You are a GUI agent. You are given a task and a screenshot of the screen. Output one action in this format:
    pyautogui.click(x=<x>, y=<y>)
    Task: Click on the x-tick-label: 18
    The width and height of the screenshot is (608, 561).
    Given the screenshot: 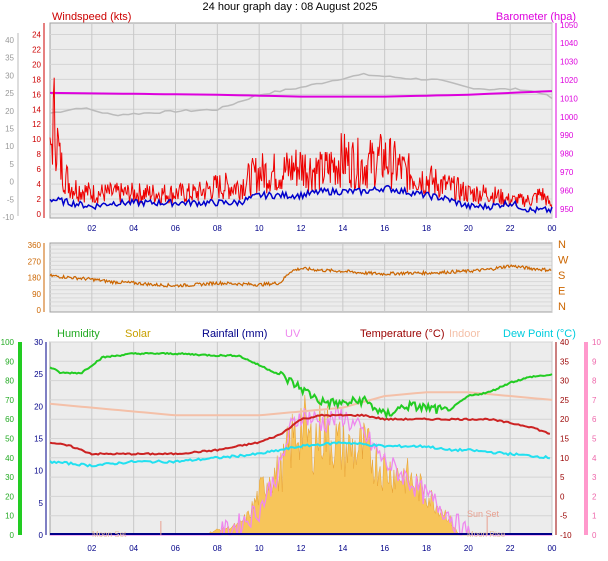 What is the action you would take?
    pyautogui.click(x=426, y=548)
    